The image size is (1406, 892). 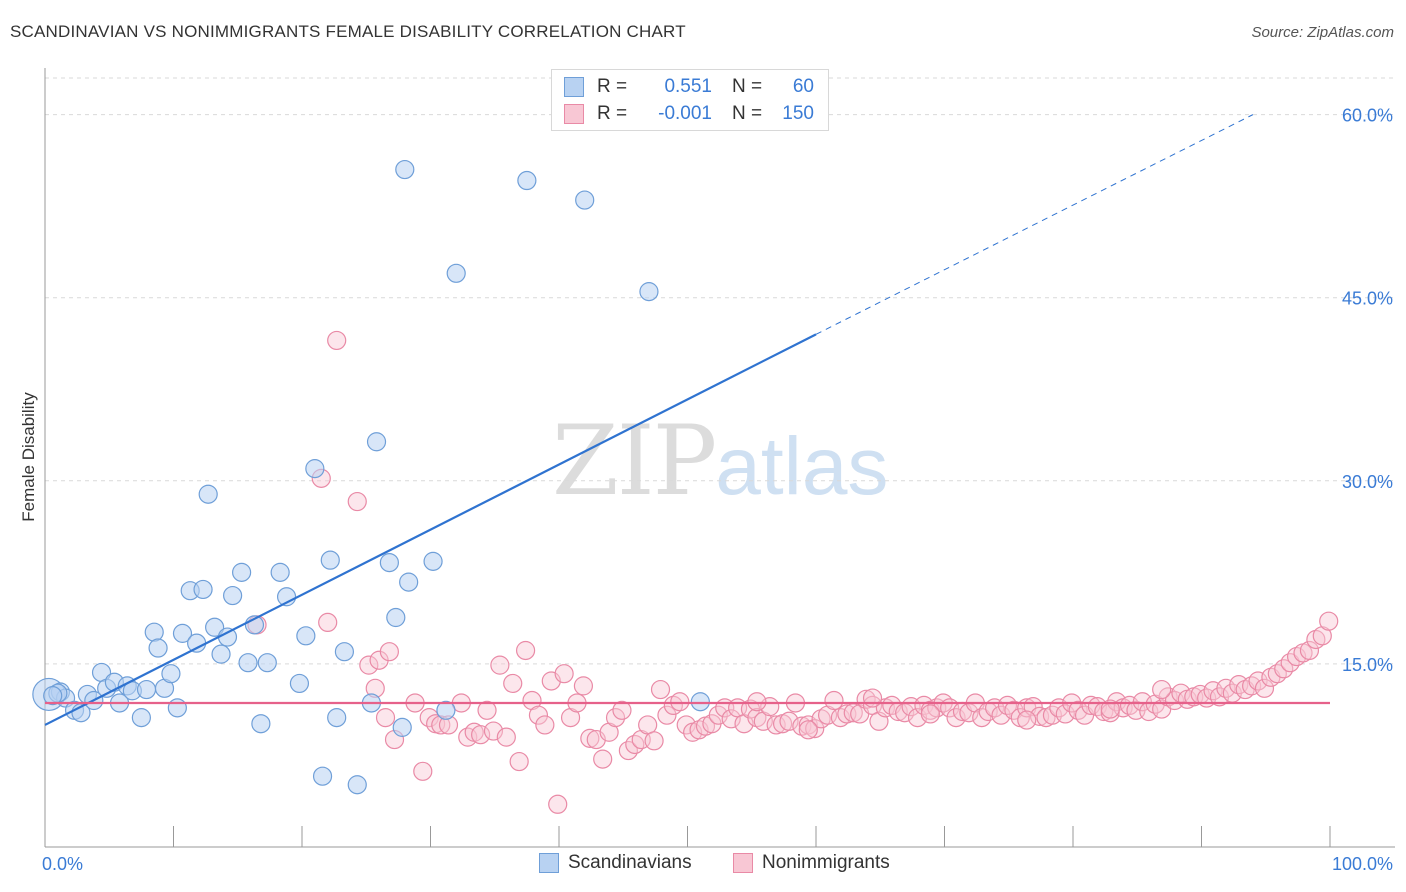 What do you see at coordinates (826, 862) in the screenshot?
I see `legend-label-nonimmigrants: Nonimmigrants` at bounding box center [826, 862].